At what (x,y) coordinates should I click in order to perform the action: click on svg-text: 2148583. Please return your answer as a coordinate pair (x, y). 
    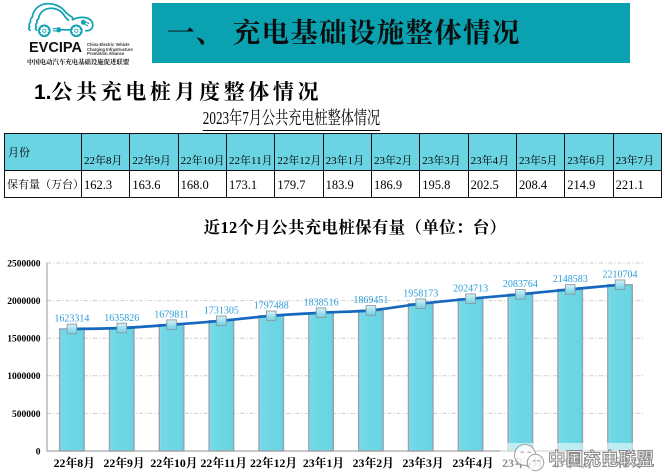
    Looking at the image, I should click on (570, 279).